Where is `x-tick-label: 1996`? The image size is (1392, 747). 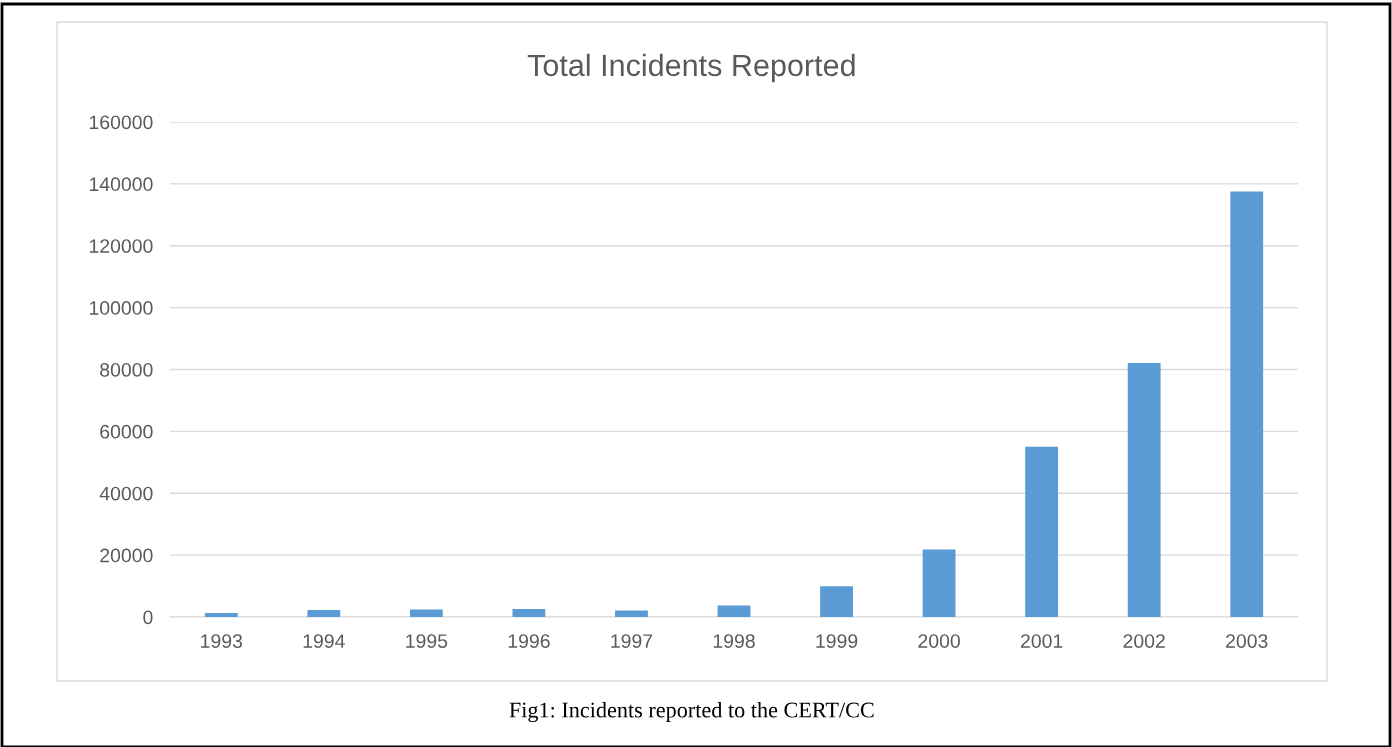
x-tick-label: 1996 is located at coordinates (529, 641).